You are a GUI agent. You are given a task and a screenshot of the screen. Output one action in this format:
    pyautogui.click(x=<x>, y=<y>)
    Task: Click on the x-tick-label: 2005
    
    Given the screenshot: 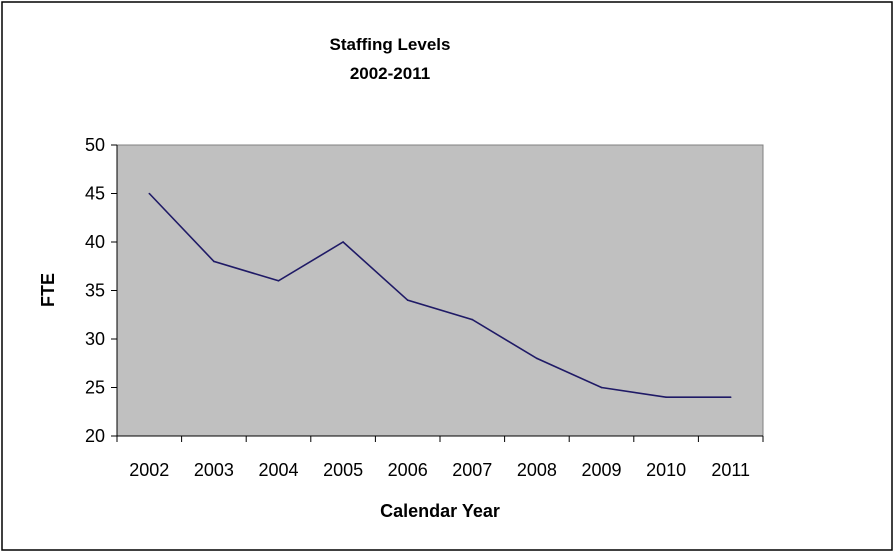 What is the action you would take?
    pyautogui.click(x=343, y=470)
    